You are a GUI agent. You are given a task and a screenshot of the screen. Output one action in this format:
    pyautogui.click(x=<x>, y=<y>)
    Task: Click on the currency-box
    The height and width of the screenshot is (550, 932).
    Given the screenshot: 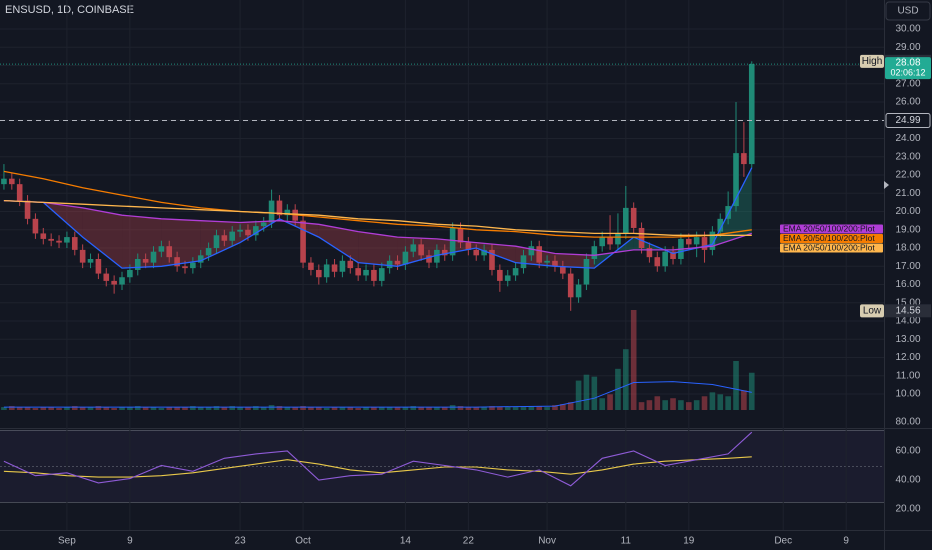 What is the action you would take?
    pyautogui.click(x=908, y=11)
    